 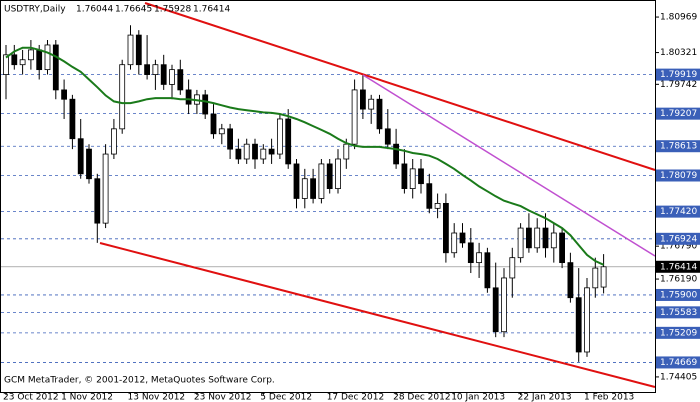 I want to click on current-price-label: 1.76414, so click(x=678, y=267).